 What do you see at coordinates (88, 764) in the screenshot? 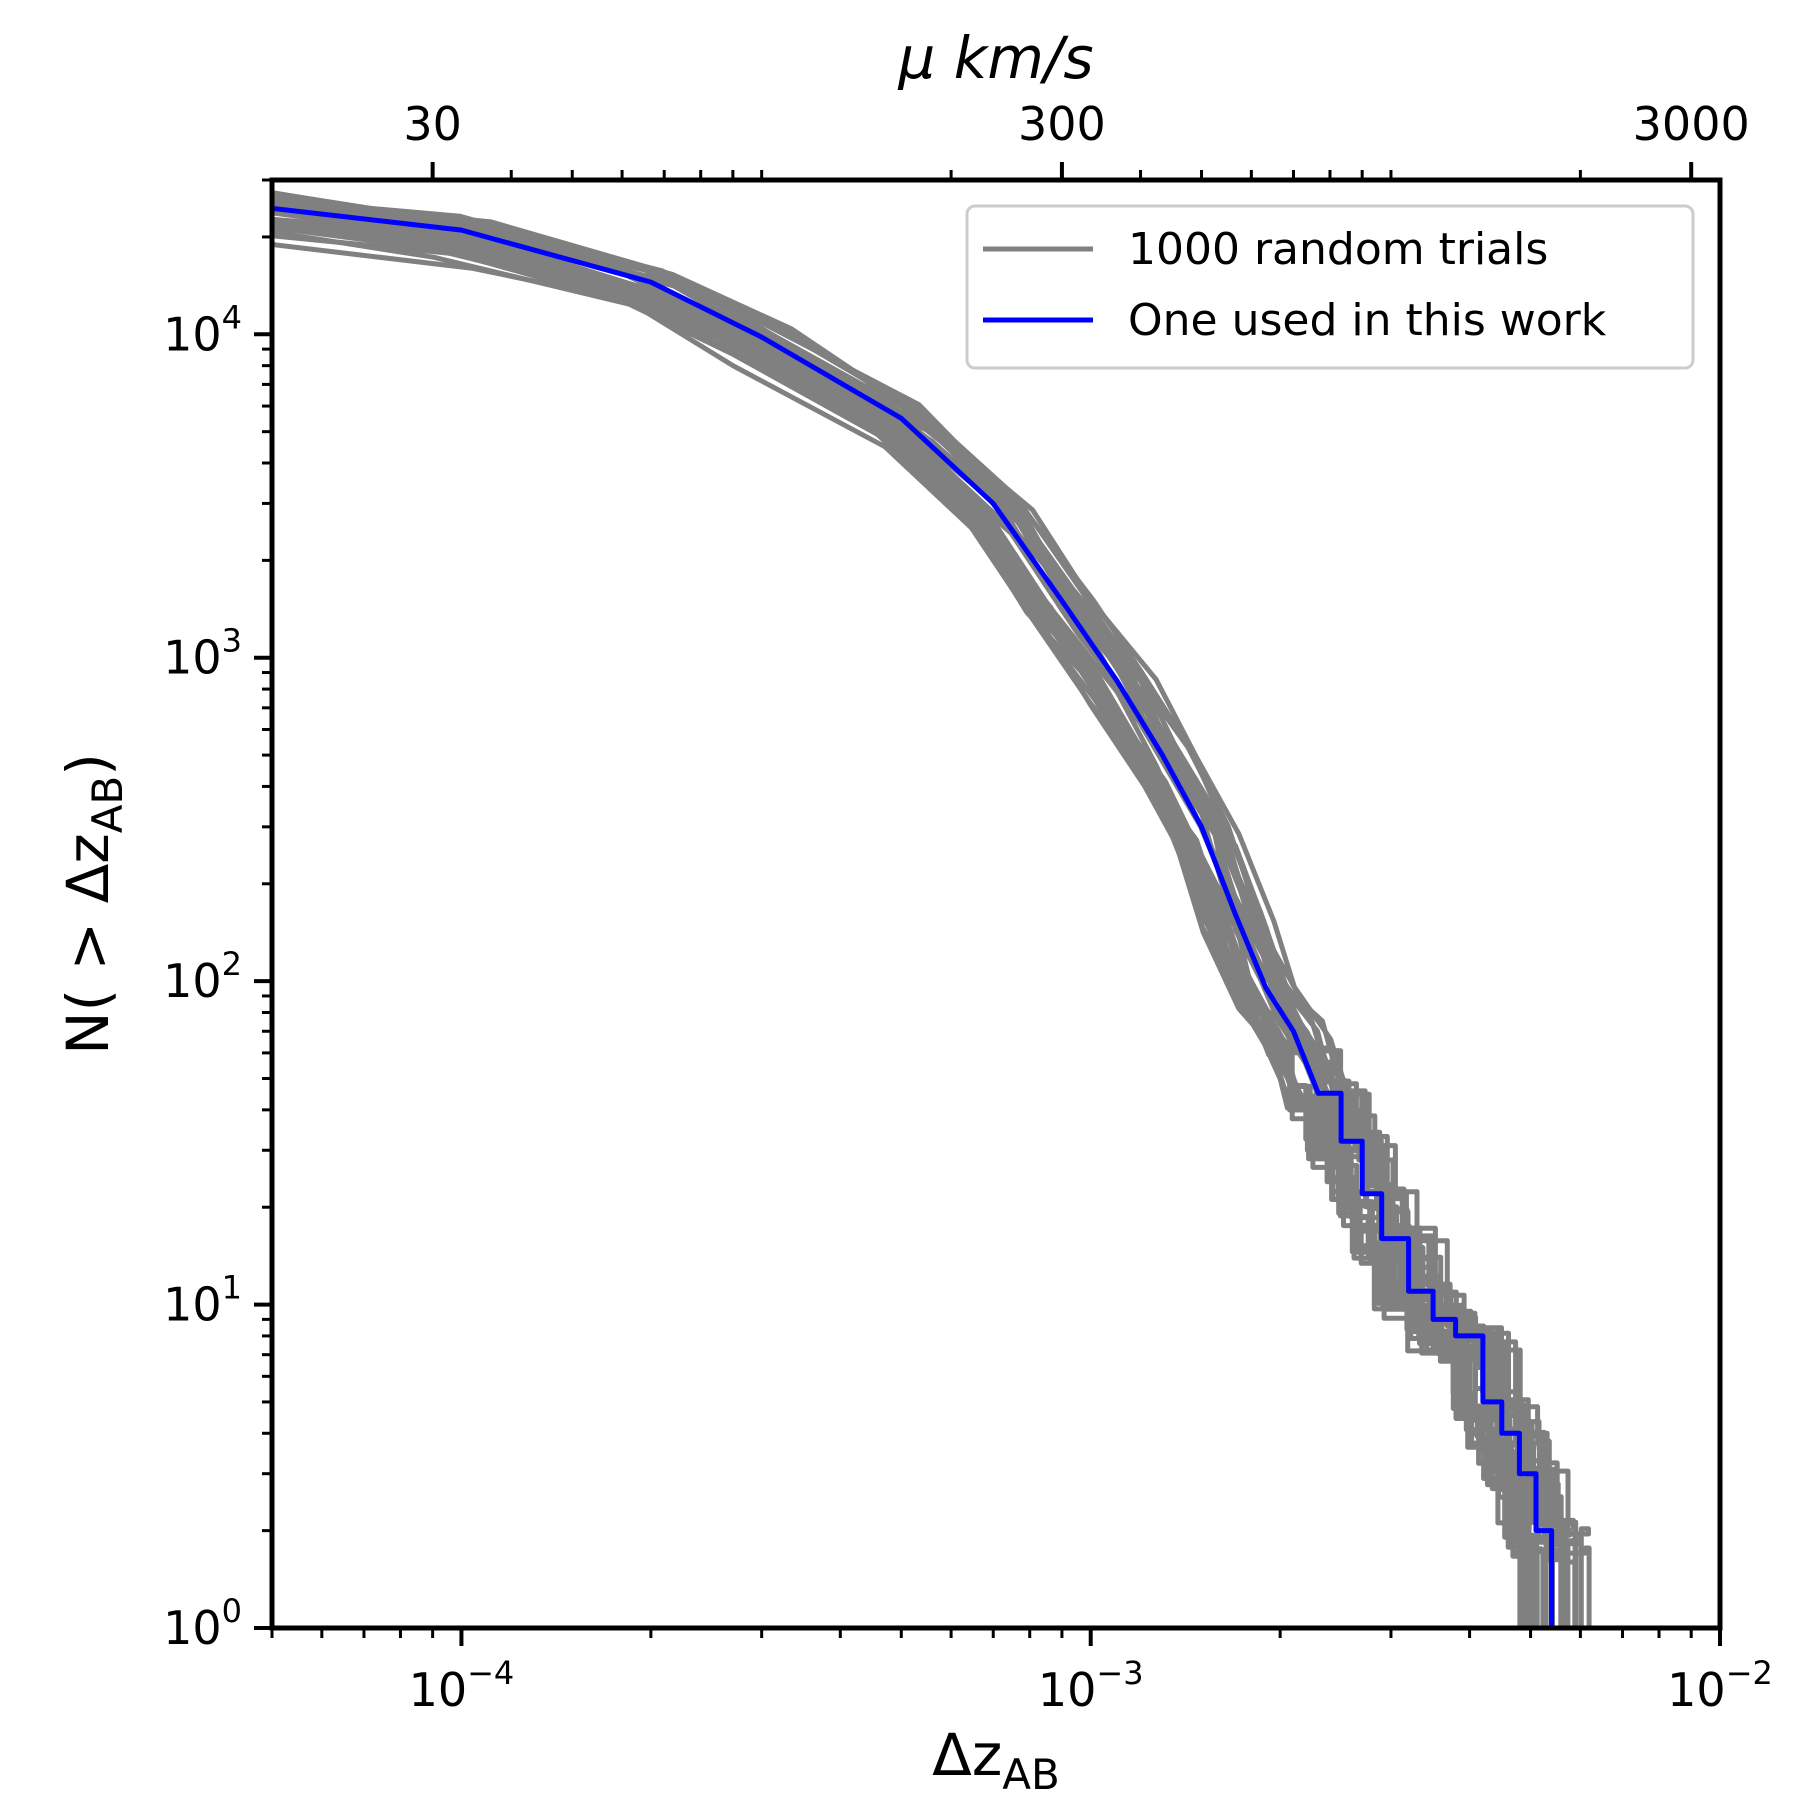
I see `y-axis-label-suffix: )` at bounding box center [88, 764].